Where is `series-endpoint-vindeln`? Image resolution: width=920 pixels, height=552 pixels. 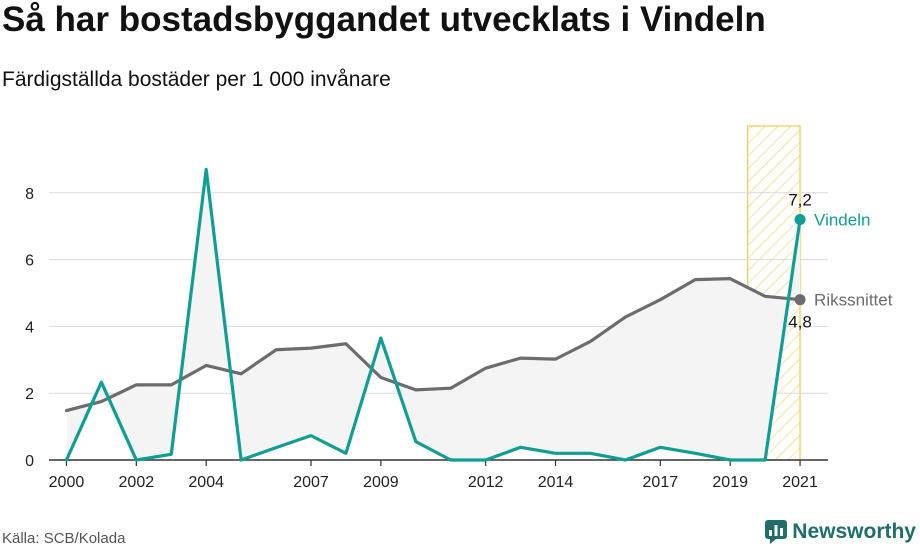
series-endpoint-vindeln is located at coordinates (800, 220).